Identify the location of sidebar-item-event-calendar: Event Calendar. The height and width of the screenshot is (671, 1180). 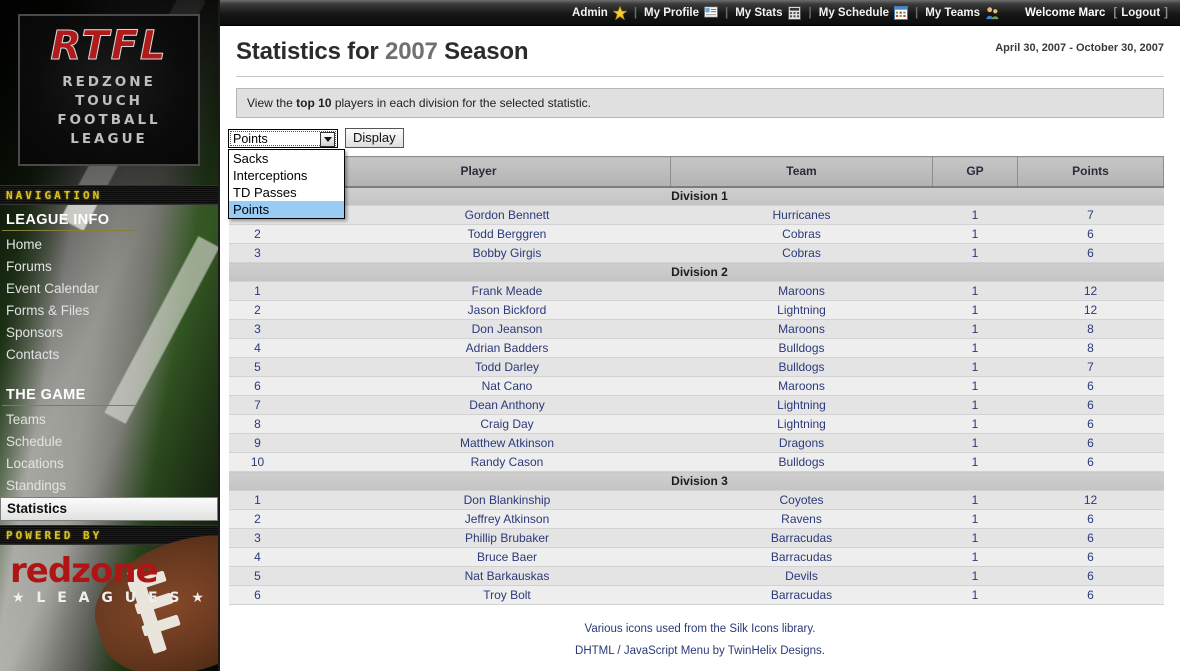
(53, 288).